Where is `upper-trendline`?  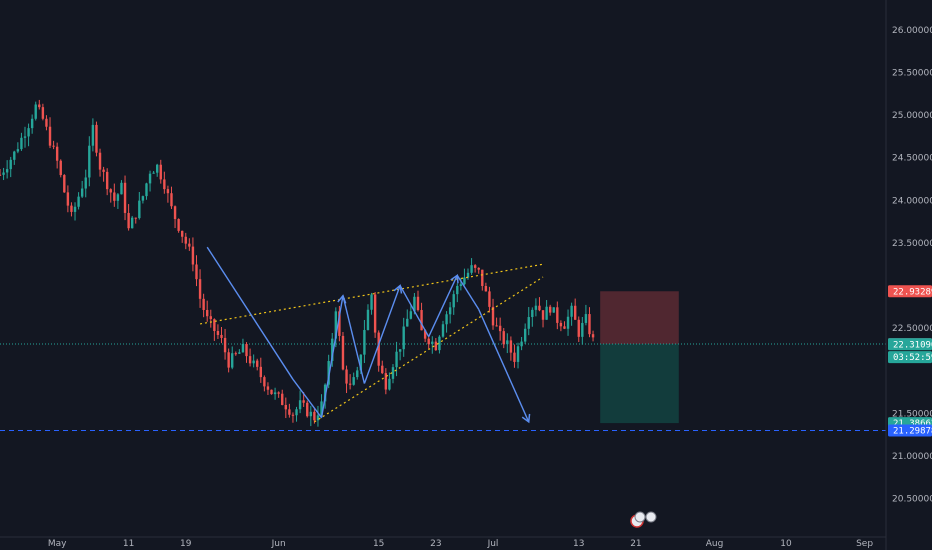
upper-trendline is located at coordinates (371, 294).